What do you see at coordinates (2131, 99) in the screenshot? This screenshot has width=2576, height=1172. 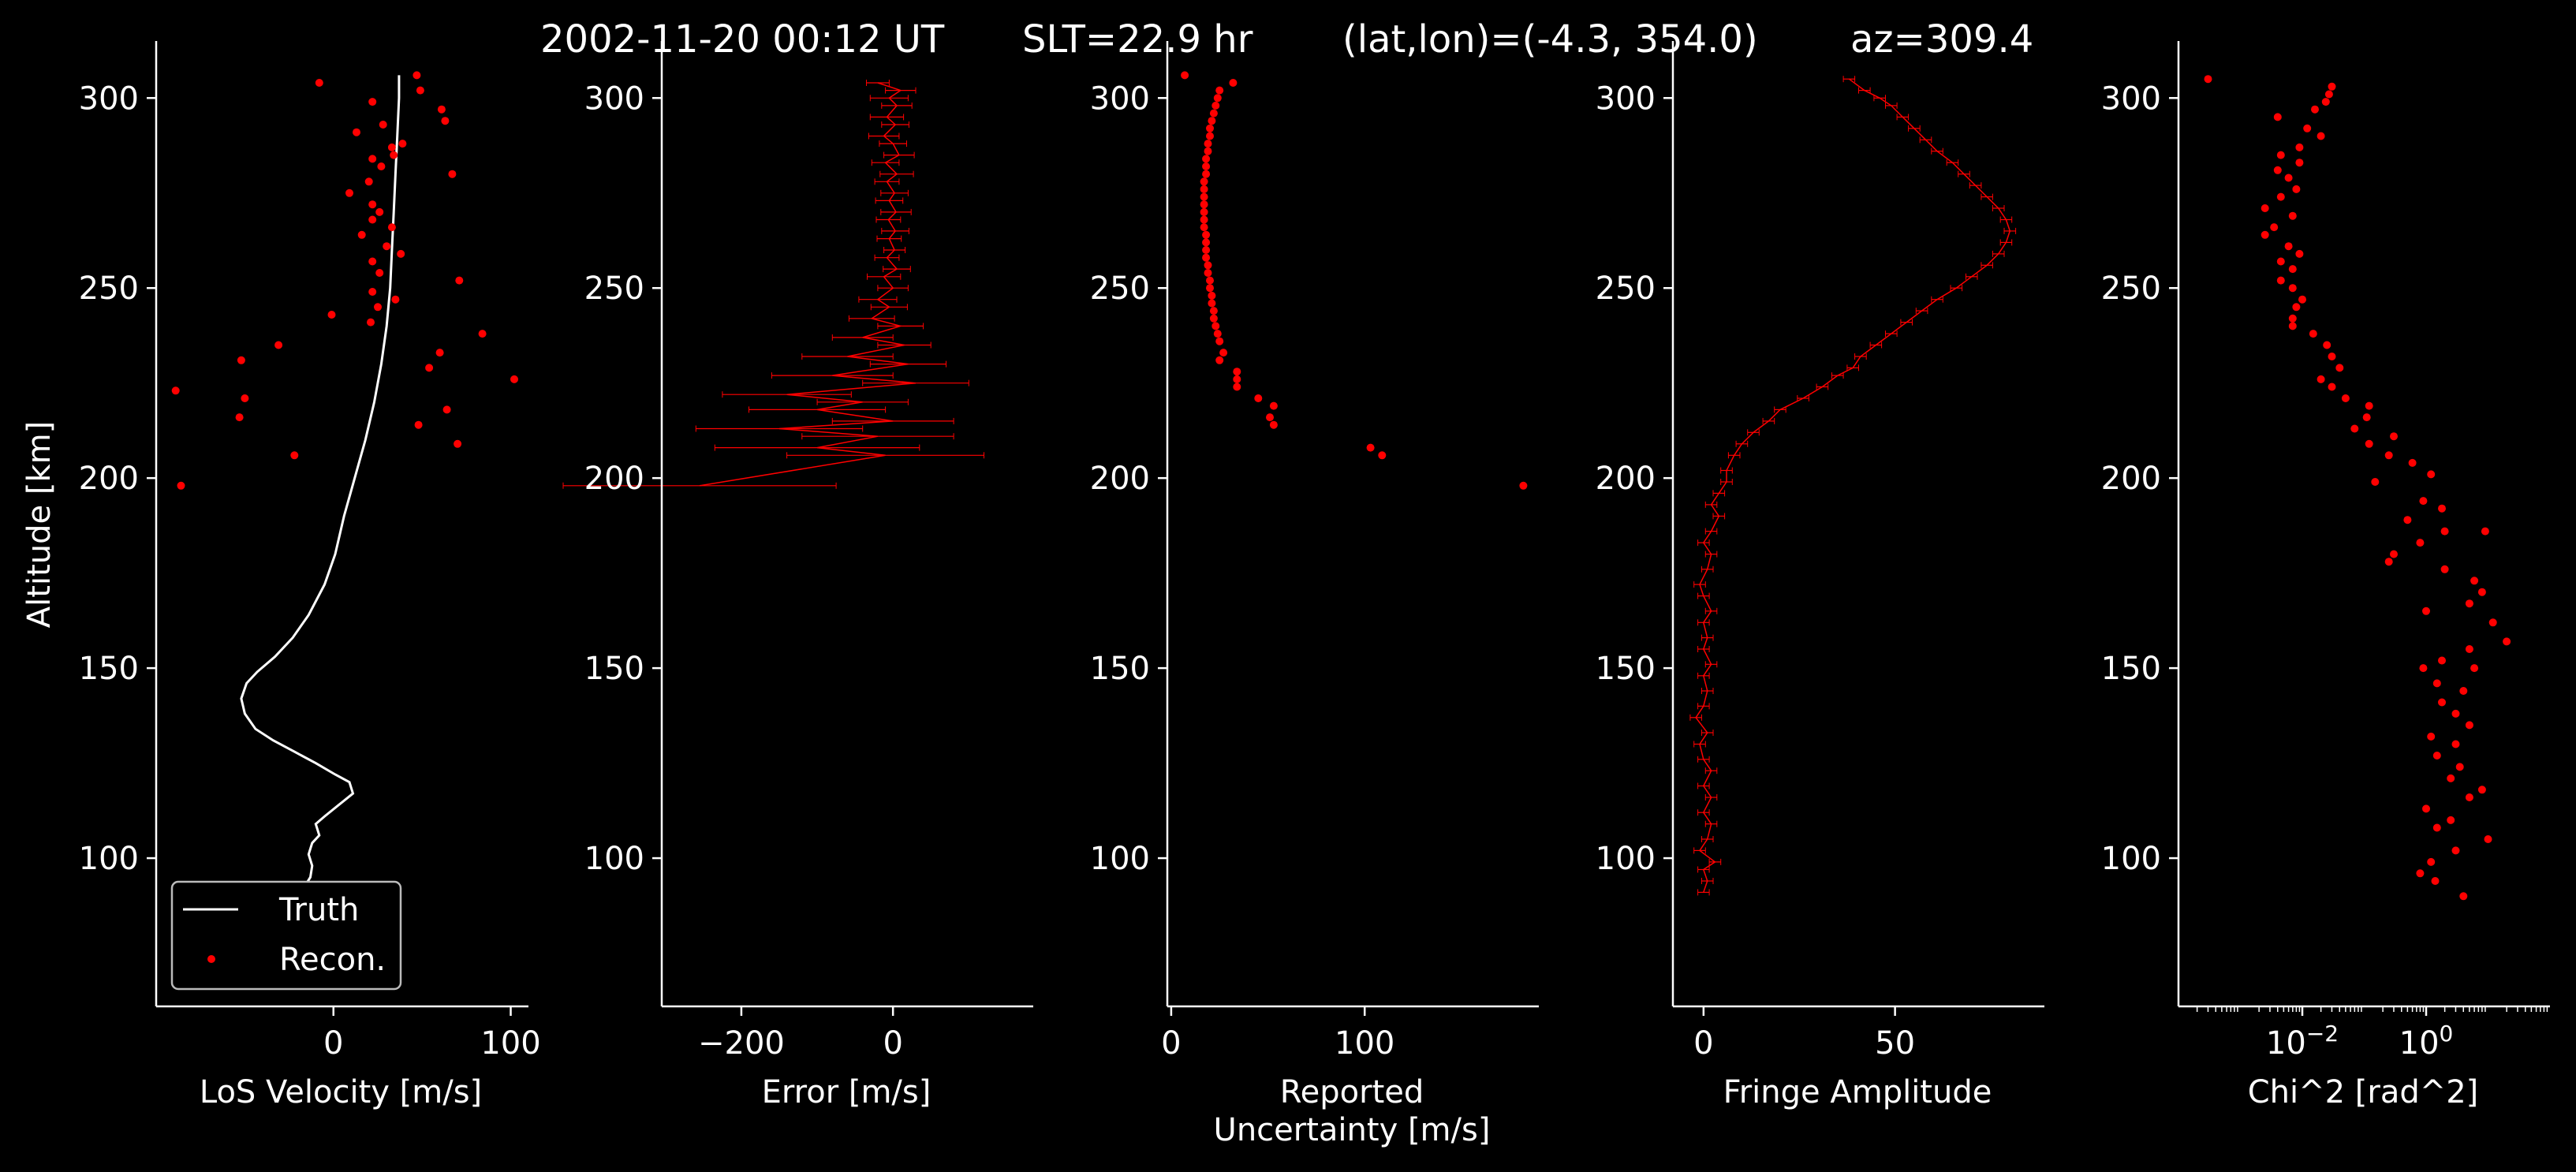 I see `y-tick-label-chi-squared: 300` at bounding box center [2131, 99].